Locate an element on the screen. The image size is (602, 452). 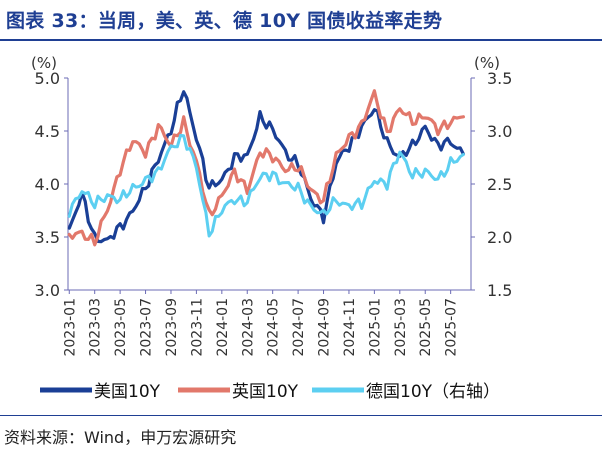
x-tick-label: 2025-07 is located at coordinates (452, 327).